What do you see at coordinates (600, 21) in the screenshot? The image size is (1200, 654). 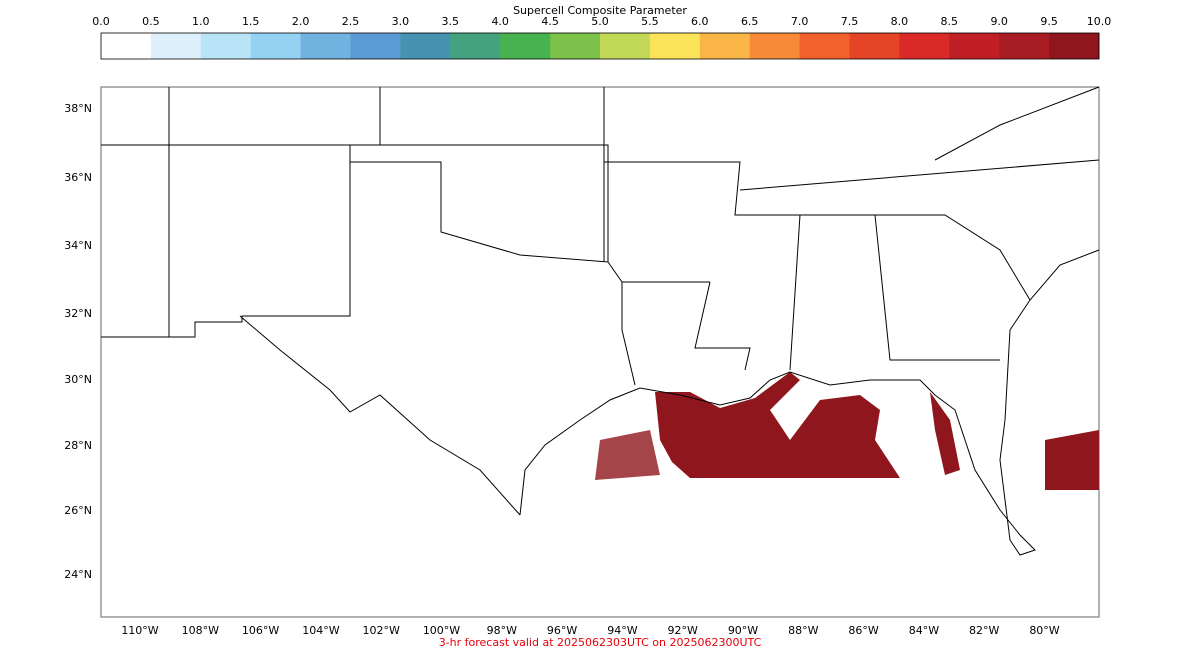 I see `colorbar-tick-label: 5.0` at bounding box center [600, 21].